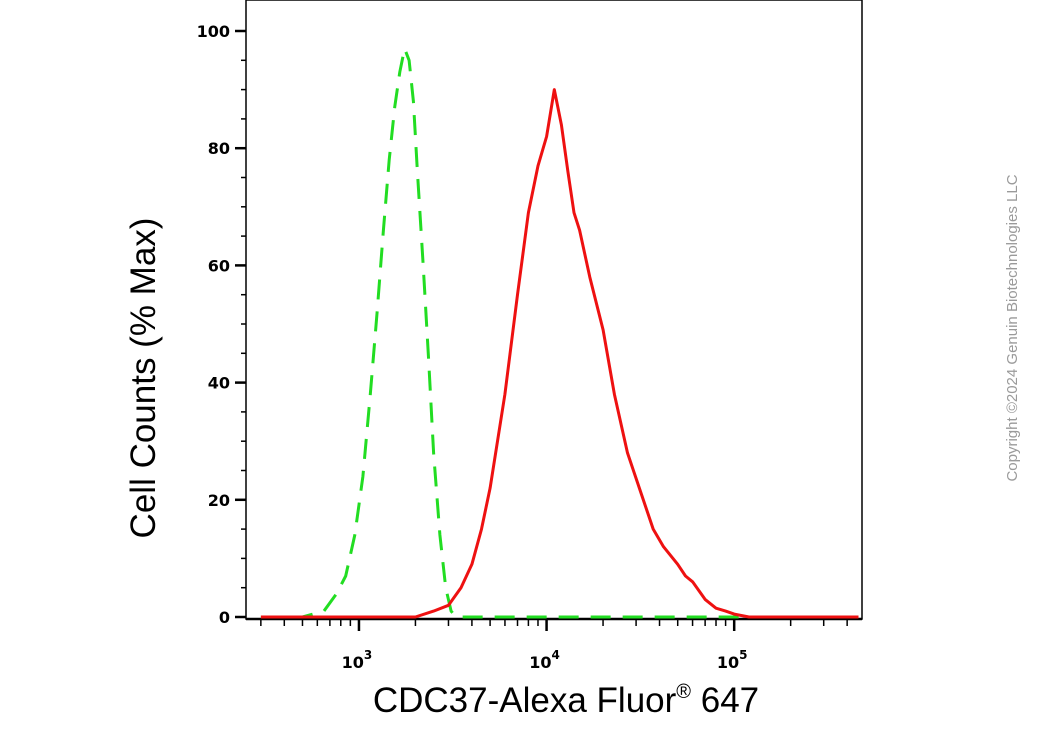  I want to click on x-tick-exponent: 3, so click(368, 655).